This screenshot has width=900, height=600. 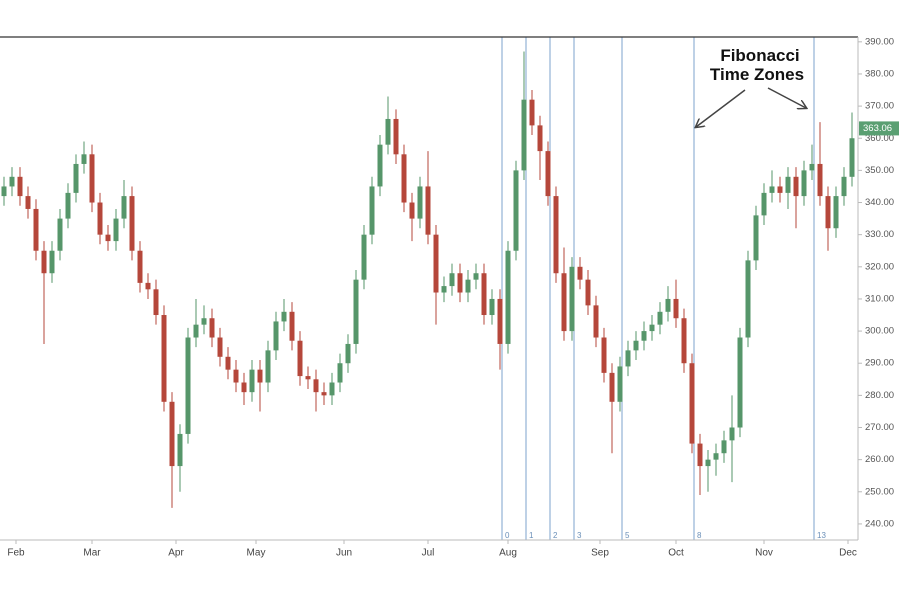 I want to click on y-tick-label: 360.00, so click(x=879, y=138).